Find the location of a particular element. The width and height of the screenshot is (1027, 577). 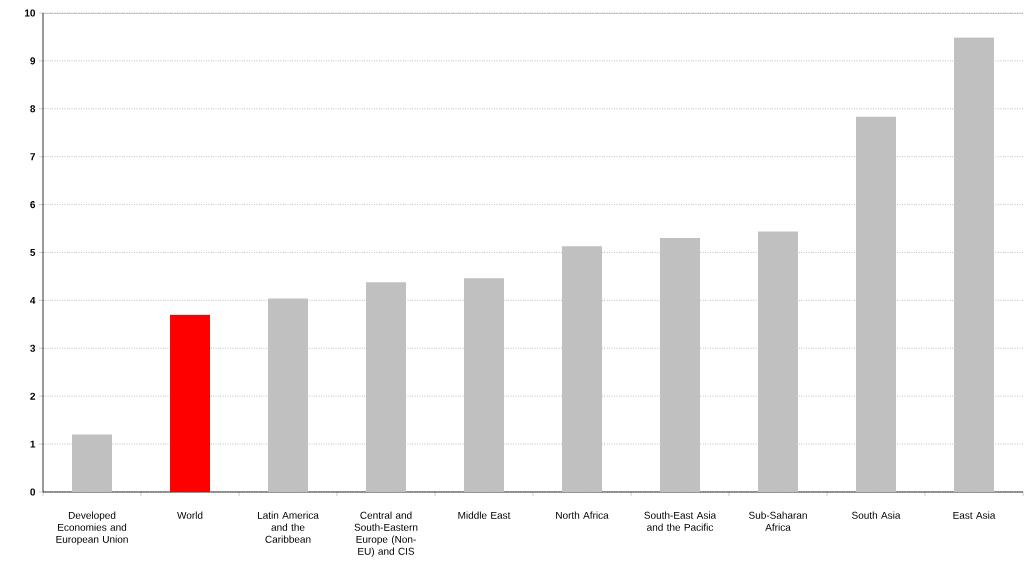

y-tick-label: 1 is located at coordinates (33, 444).